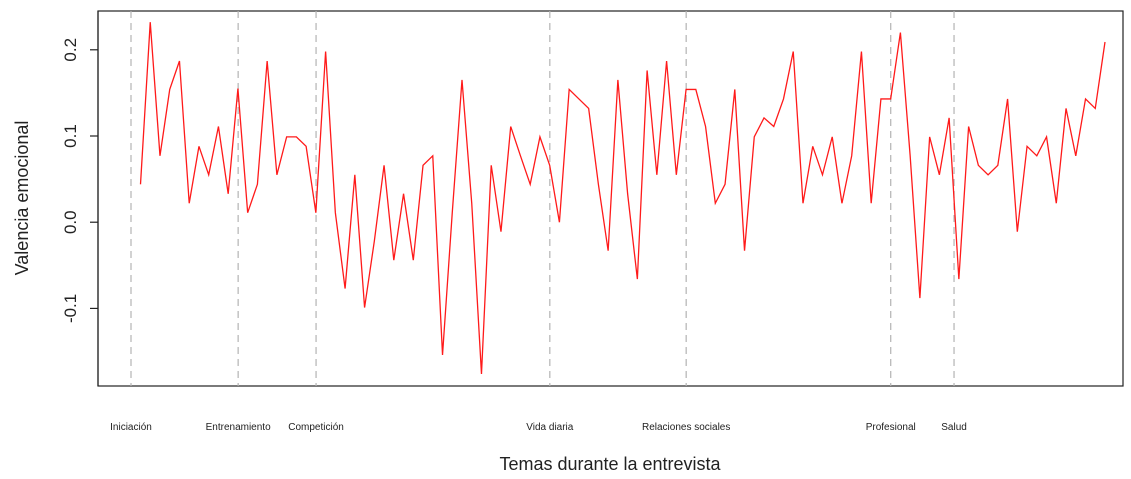  What do you see at coordinates (70, 136) in the screenshot?
I see `y-tick-label: 0.1` at bounding box center [70, 136].